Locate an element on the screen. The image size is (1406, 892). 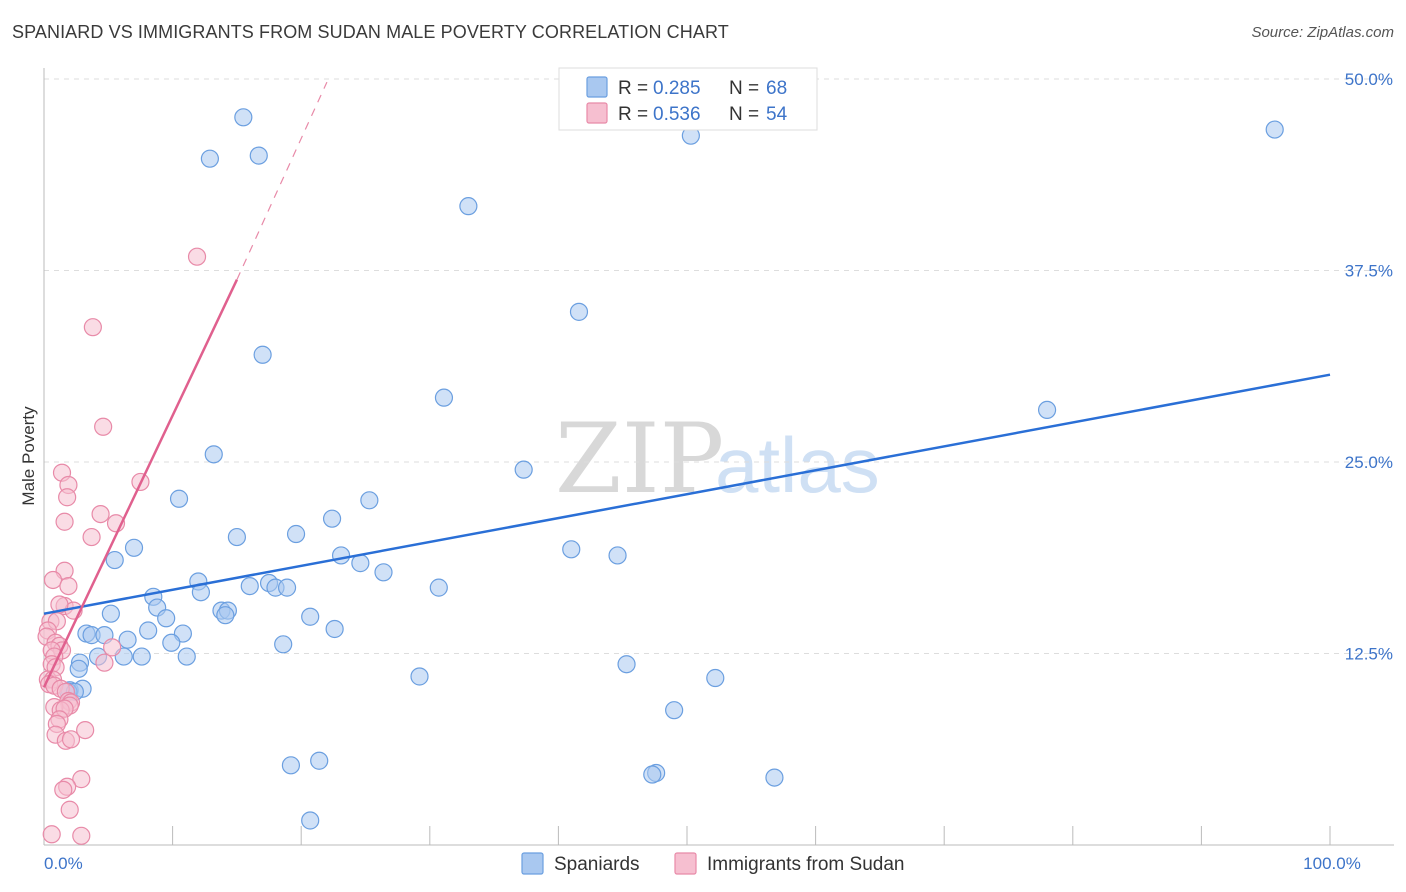
legend-r-label-sudan: R = is located at coordinates (633, 114).